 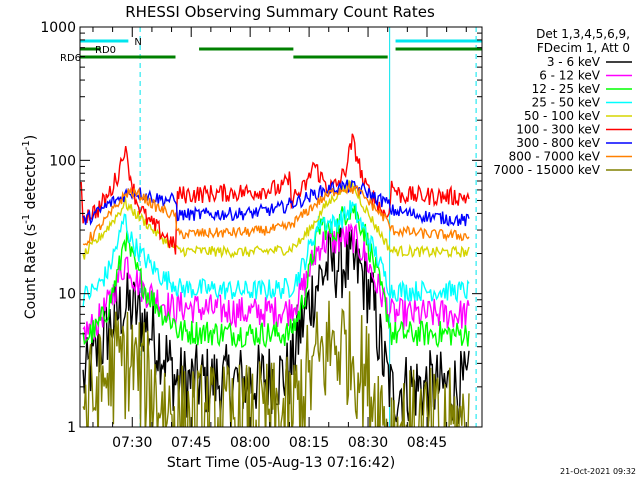 What do you see at coordinates (26, 219) in the screenshot?
I see `y-axis-label-sup1: -1` at bounding box center [26, 219].